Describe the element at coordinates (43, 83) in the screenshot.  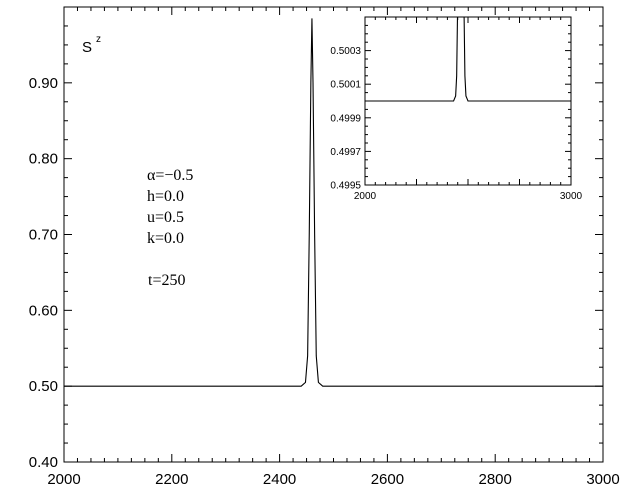
I see `main-y-tick-label: 0.90` at that location.